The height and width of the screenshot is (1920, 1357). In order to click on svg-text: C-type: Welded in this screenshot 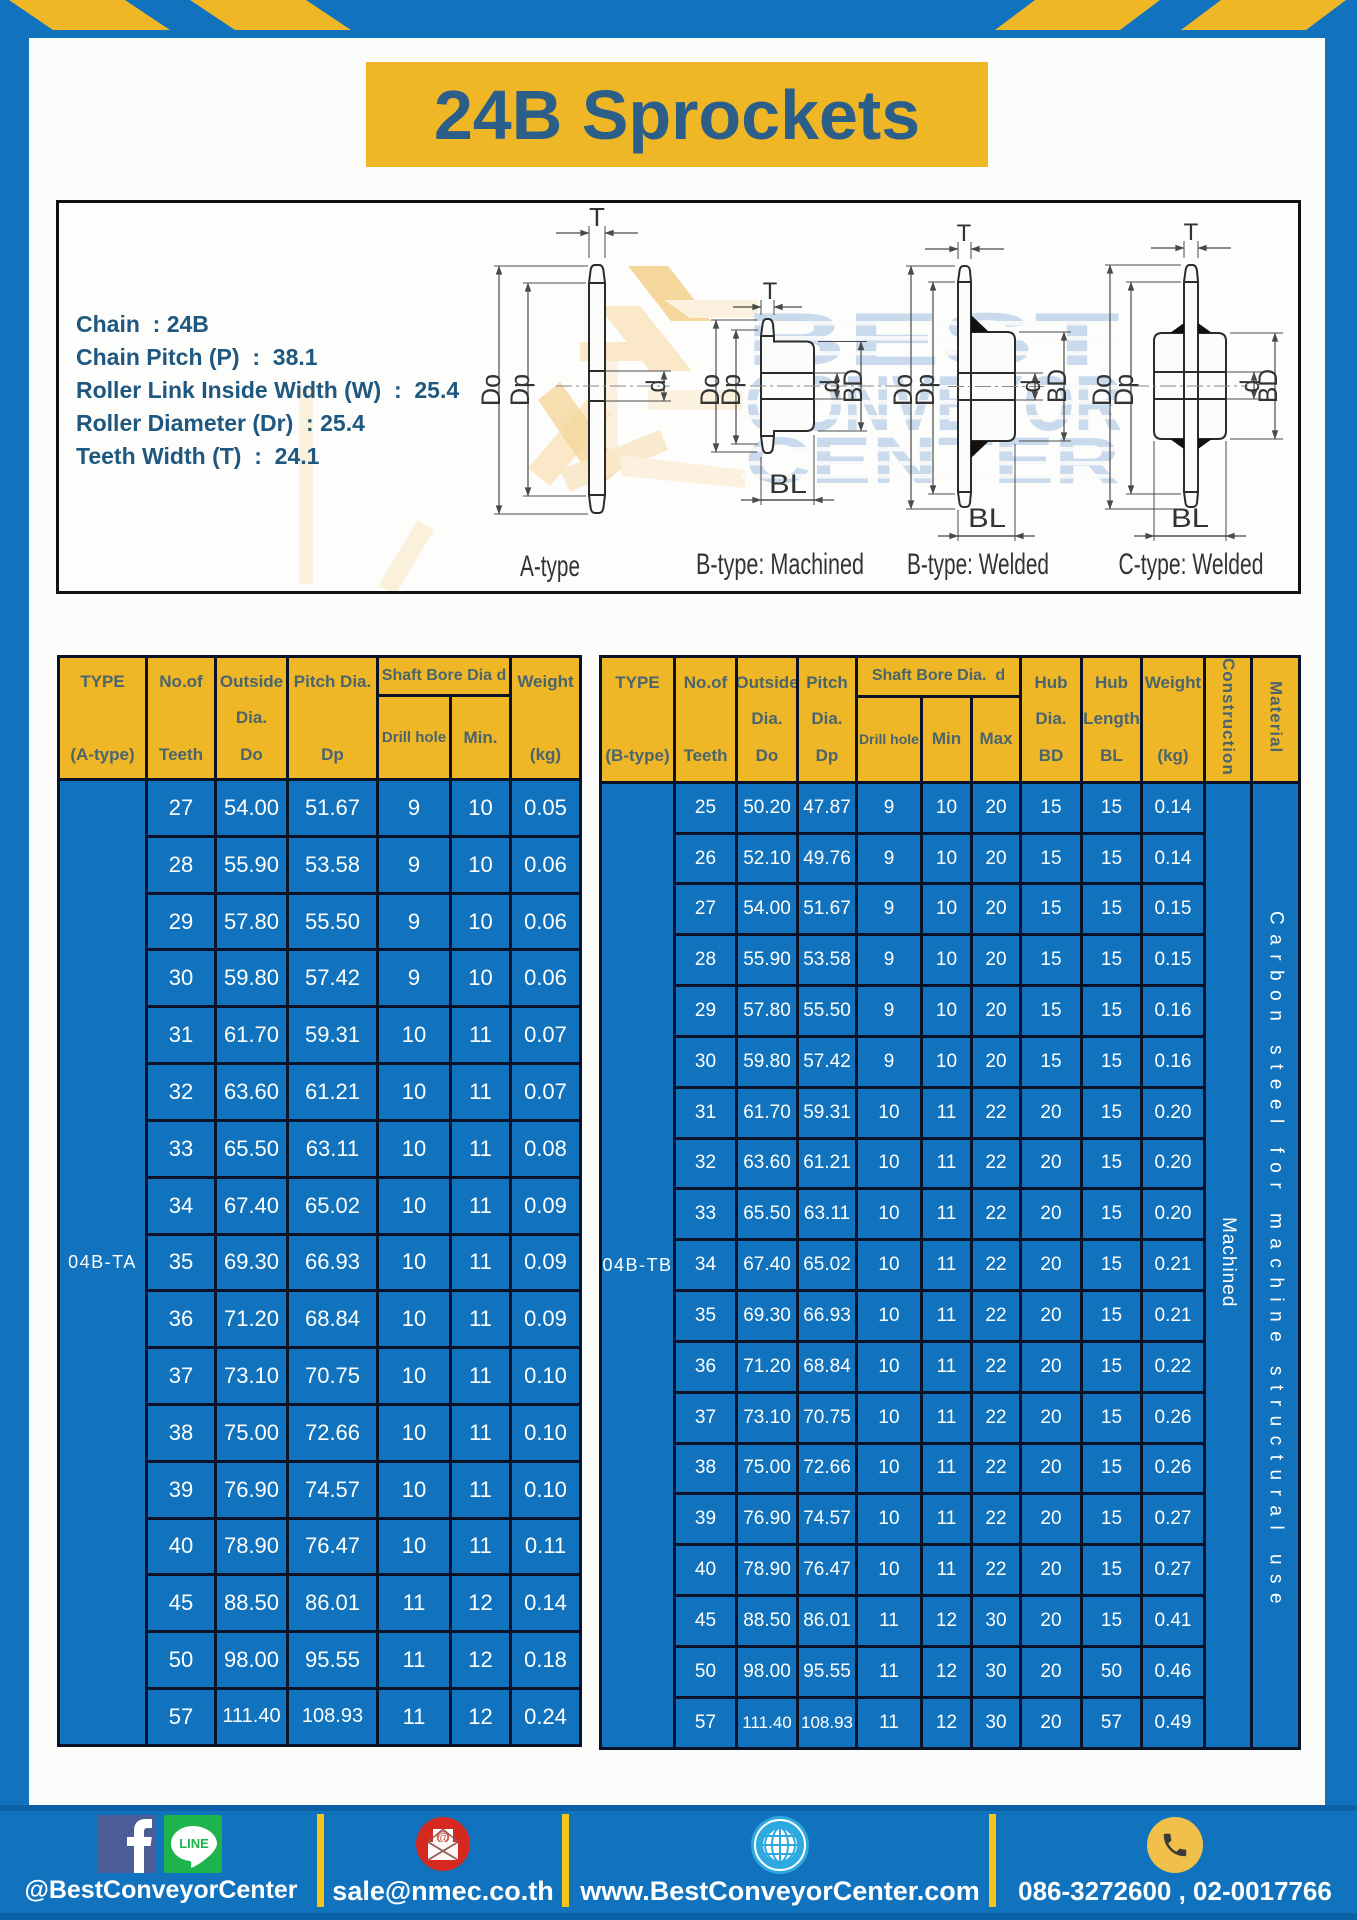, I will do `click(1191, 564)`.